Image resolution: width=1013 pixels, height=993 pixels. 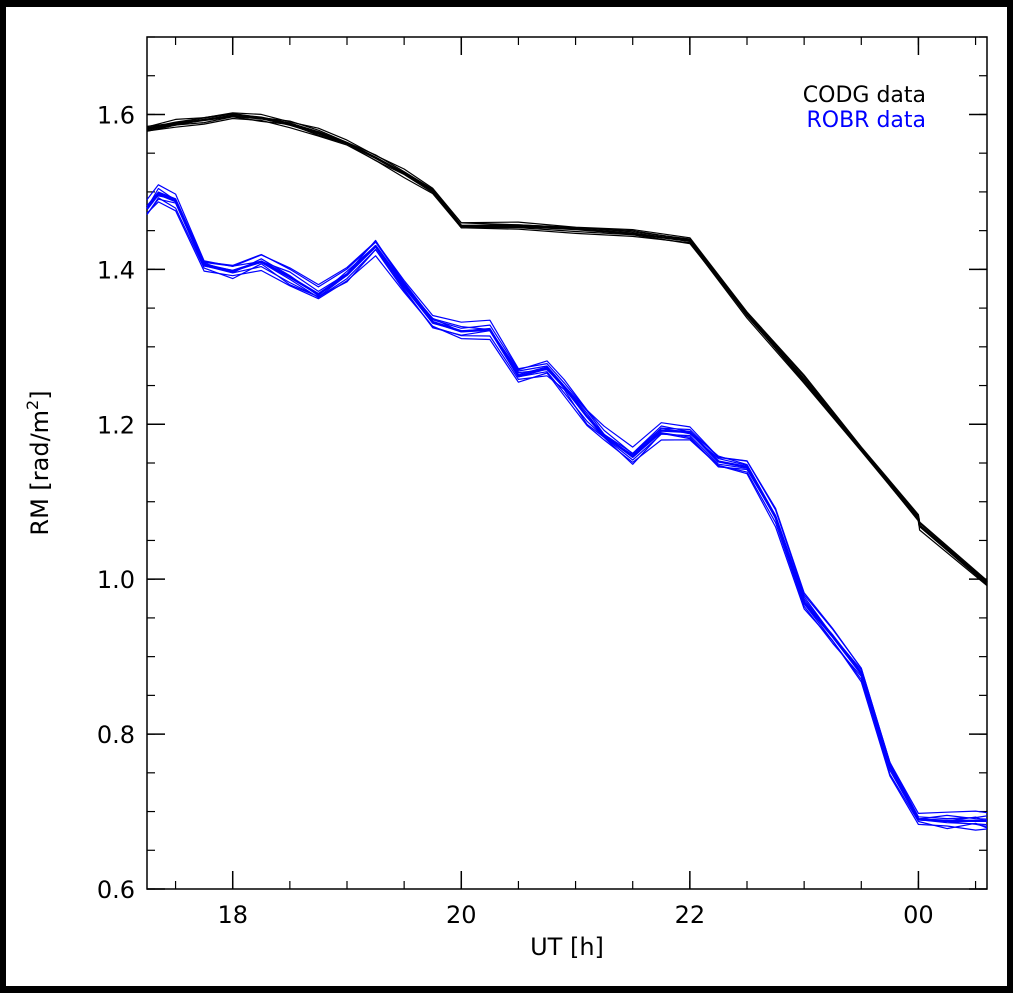 I want to click on x-tick-label: 00, so click(x=918, y=915).